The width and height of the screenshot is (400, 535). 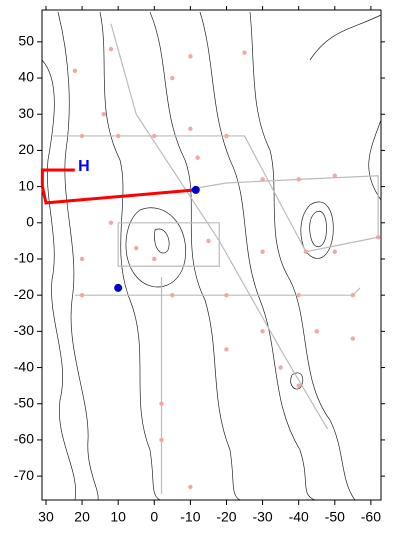 I want to click on x-tick-label: -10, so click(x=190, y=517).